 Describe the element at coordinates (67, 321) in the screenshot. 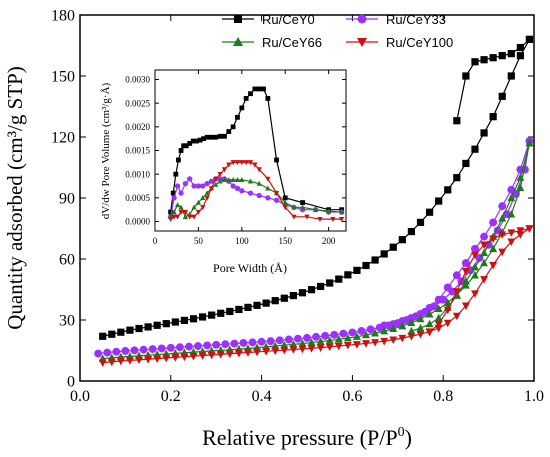

I see `main-y-tick-label: 30` at that location.